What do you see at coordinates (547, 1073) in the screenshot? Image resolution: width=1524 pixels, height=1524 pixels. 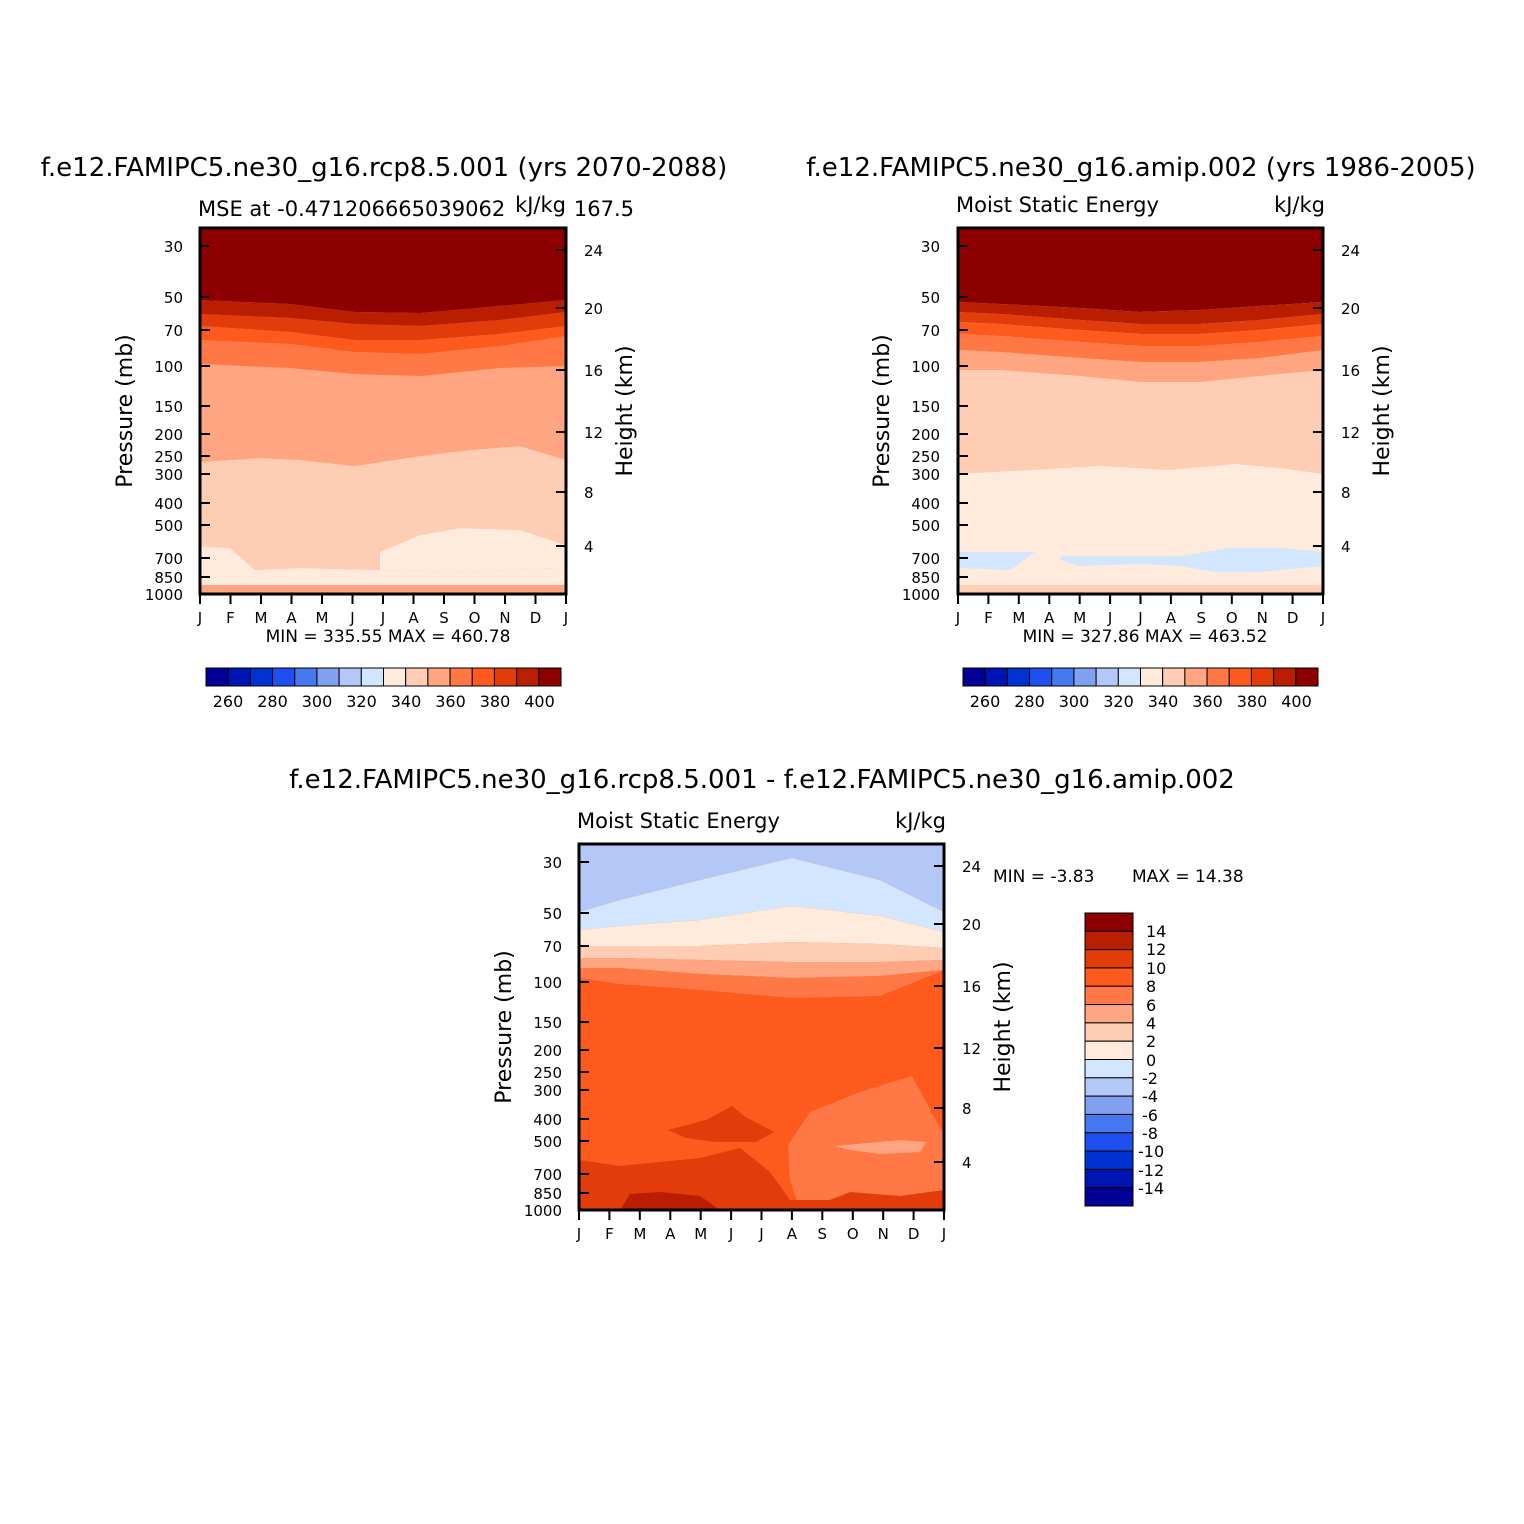 I see `y-tick-250: 250` at bounding box center [547, 1073].